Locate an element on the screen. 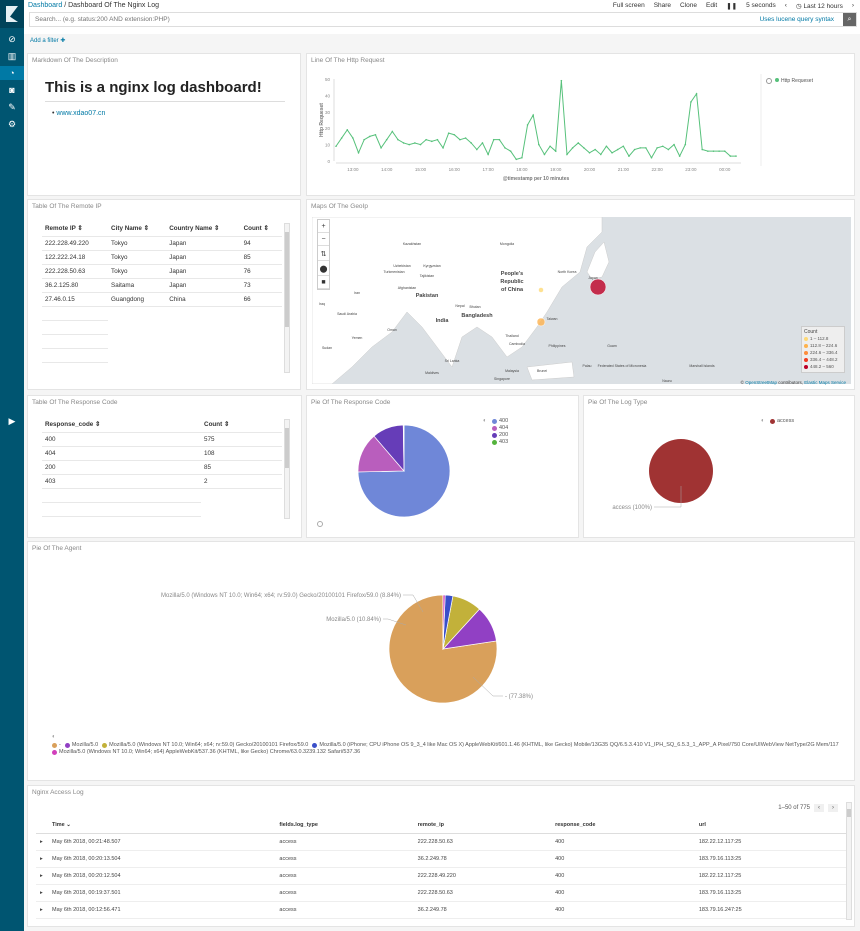 The image size is (860, 931). column-header: Remote IP ⇕ is located at coordinates (75, 229).